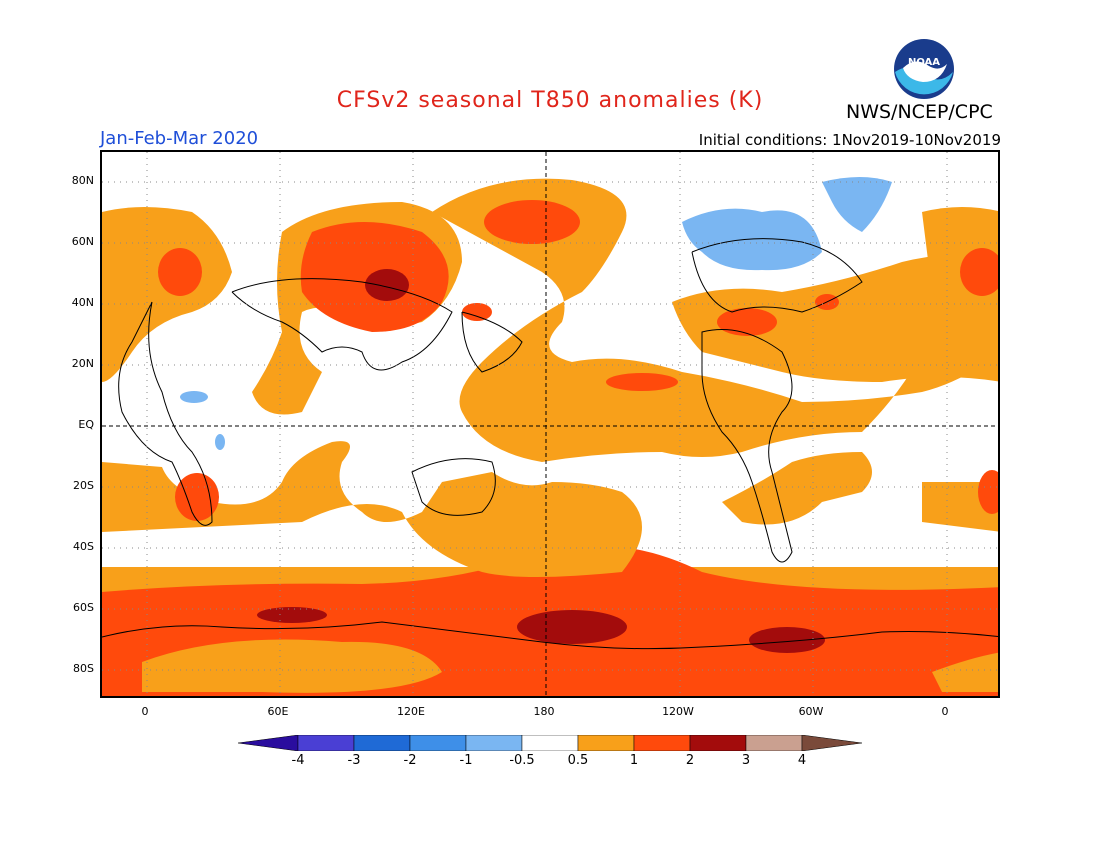  What do you see at coordinates (835, 317) in the screenshot?
I see `atlantic-orange` at bounding box center [835, 317].